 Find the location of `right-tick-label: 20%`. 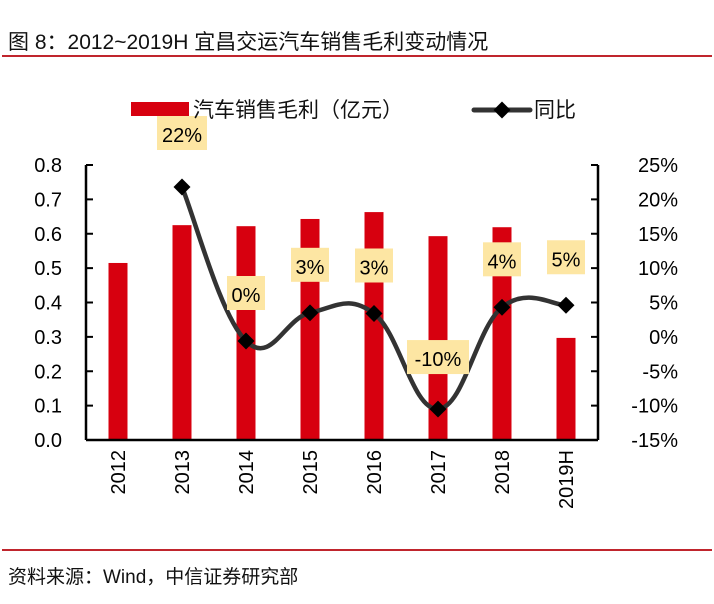

right-tick-label: 20% is located at coordinates (658, 200).